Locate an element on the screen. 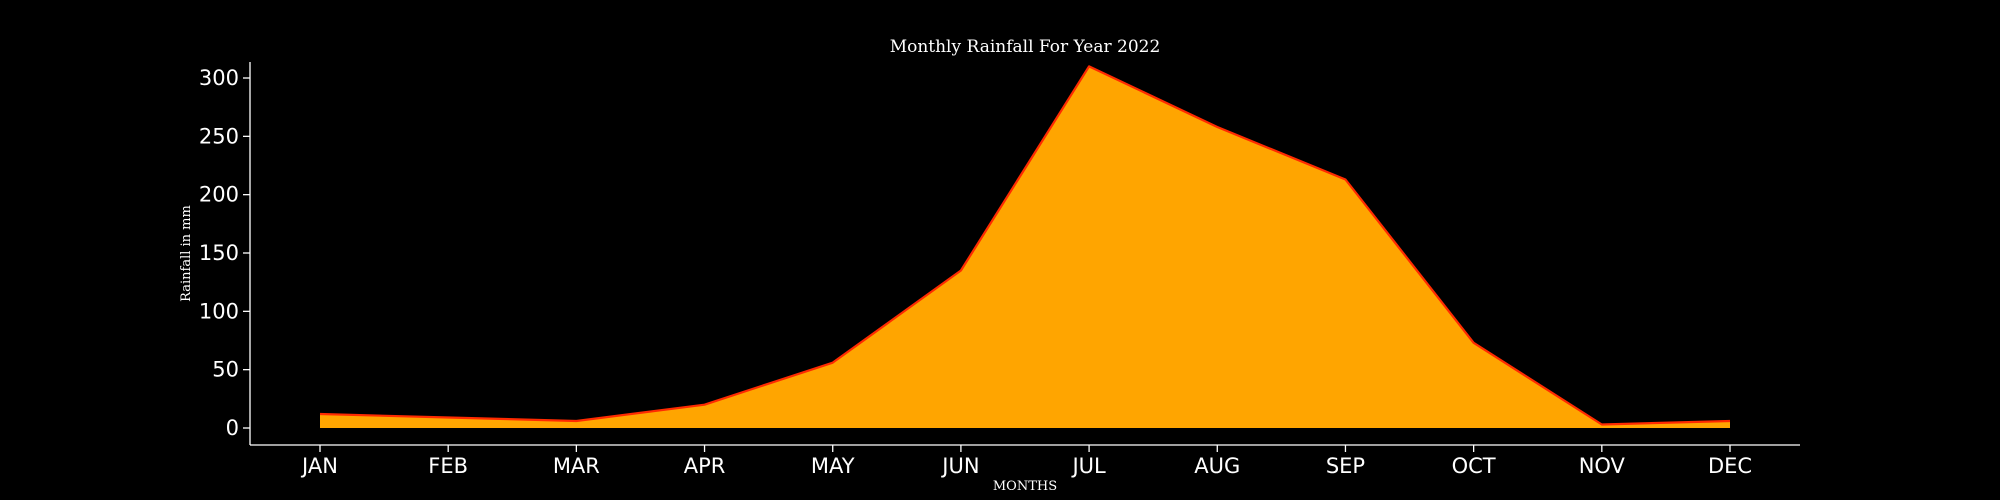 Image resolution: width=2000 pixels, height=500 pixels. y-tick-label: 100 is located at coordinates (219, 311).